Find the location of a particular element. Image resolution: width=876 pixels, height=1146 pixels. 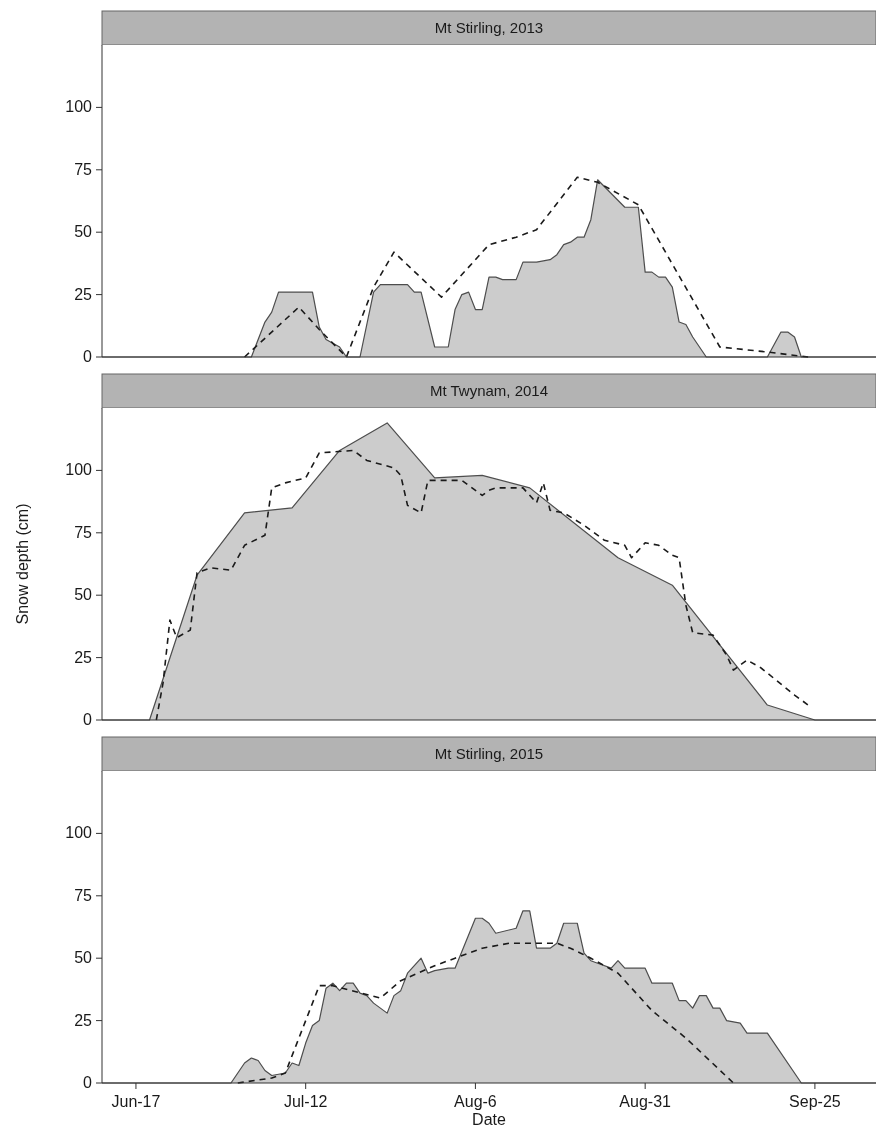

x-tick-label: Jul-12 is located at coordinates (305, 1101).